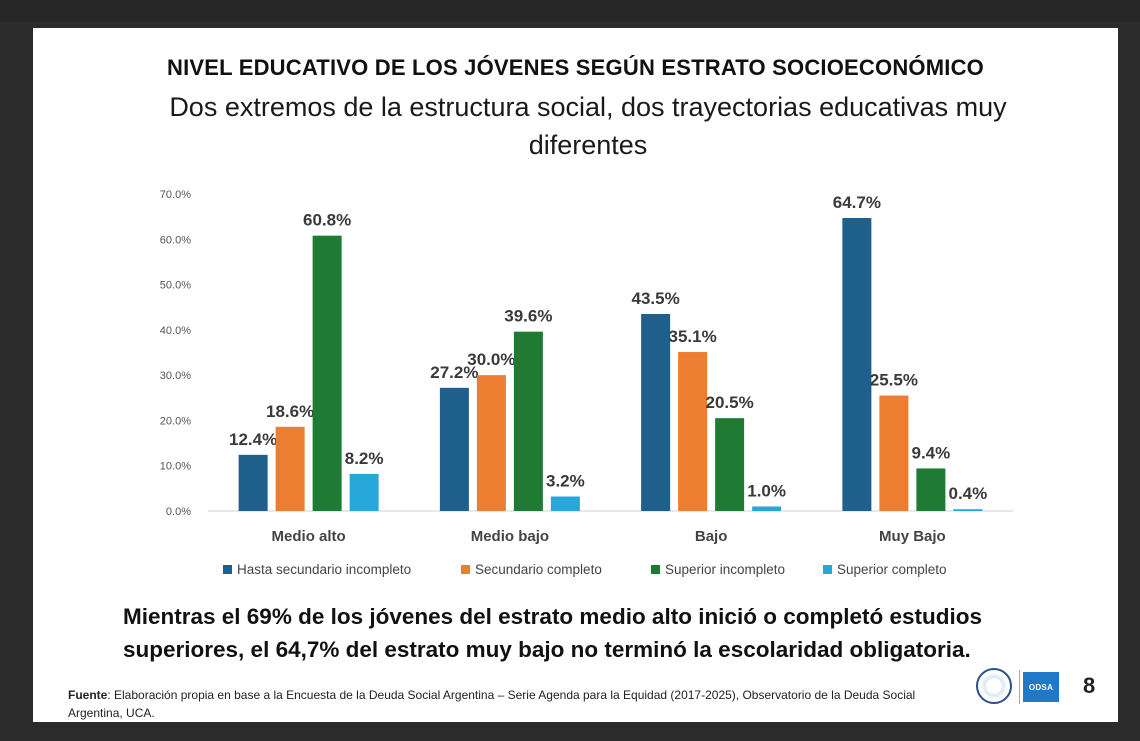 The width and height of the screenshot is (1140, 741). Describe the element at coordinates (175, 195) in the screenshot. I see `y-tick-label: 70.0%` at that location.